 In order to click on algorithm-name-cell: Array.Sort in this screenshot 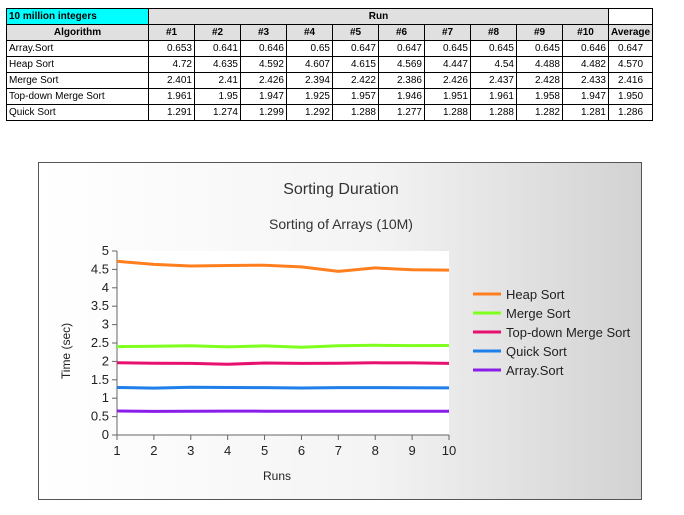, I will do `click(77, 48)`.